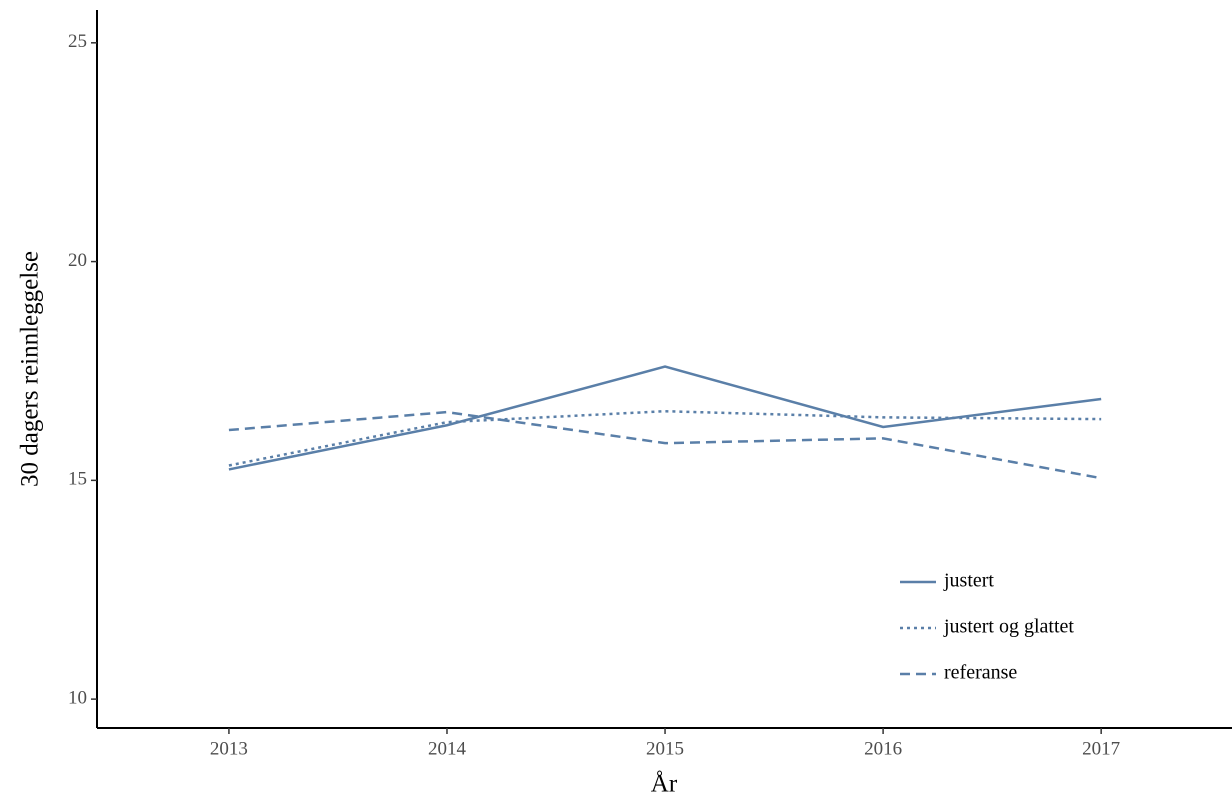  Describe the element at coordinates (980, 673) in the screenshot. I see `legend-label: referanse` at that location.